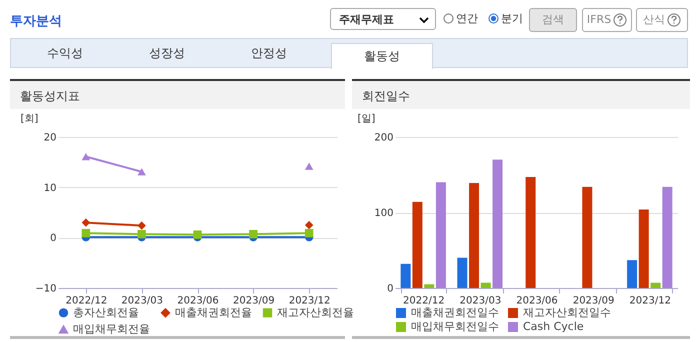  Describe the element at coordinates (50, 188) in the screenshot. I see `y-tick-label: 10` at that location.